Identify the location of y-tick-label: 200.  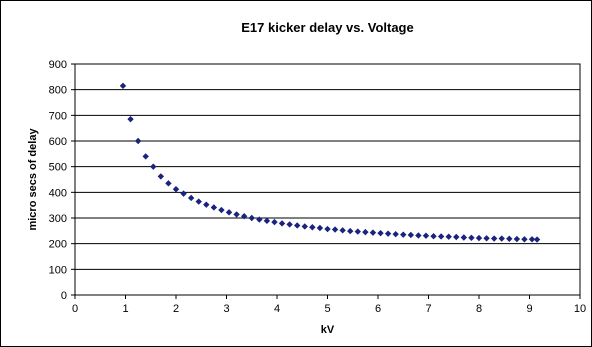
(58, 245).